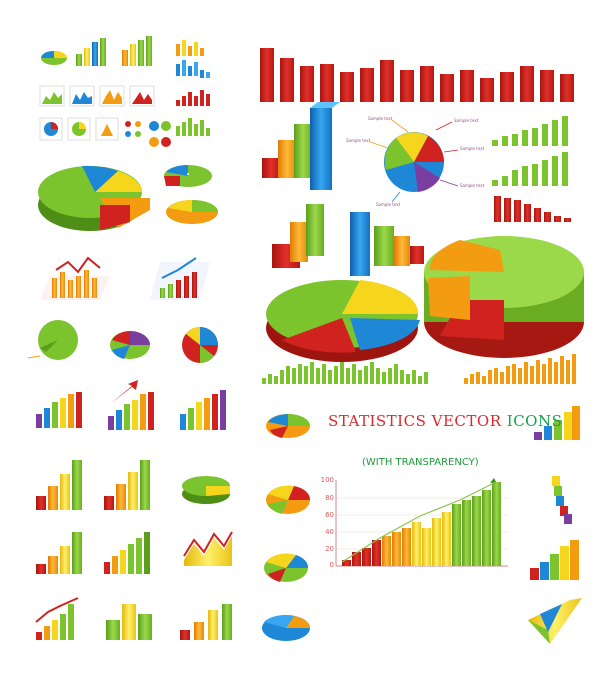 Image resolution: width=600 pixels, height=684 pixels. Describe the element at coordinates (520, 369) in the screenshot. I see `thin-orange-bars` at that location.